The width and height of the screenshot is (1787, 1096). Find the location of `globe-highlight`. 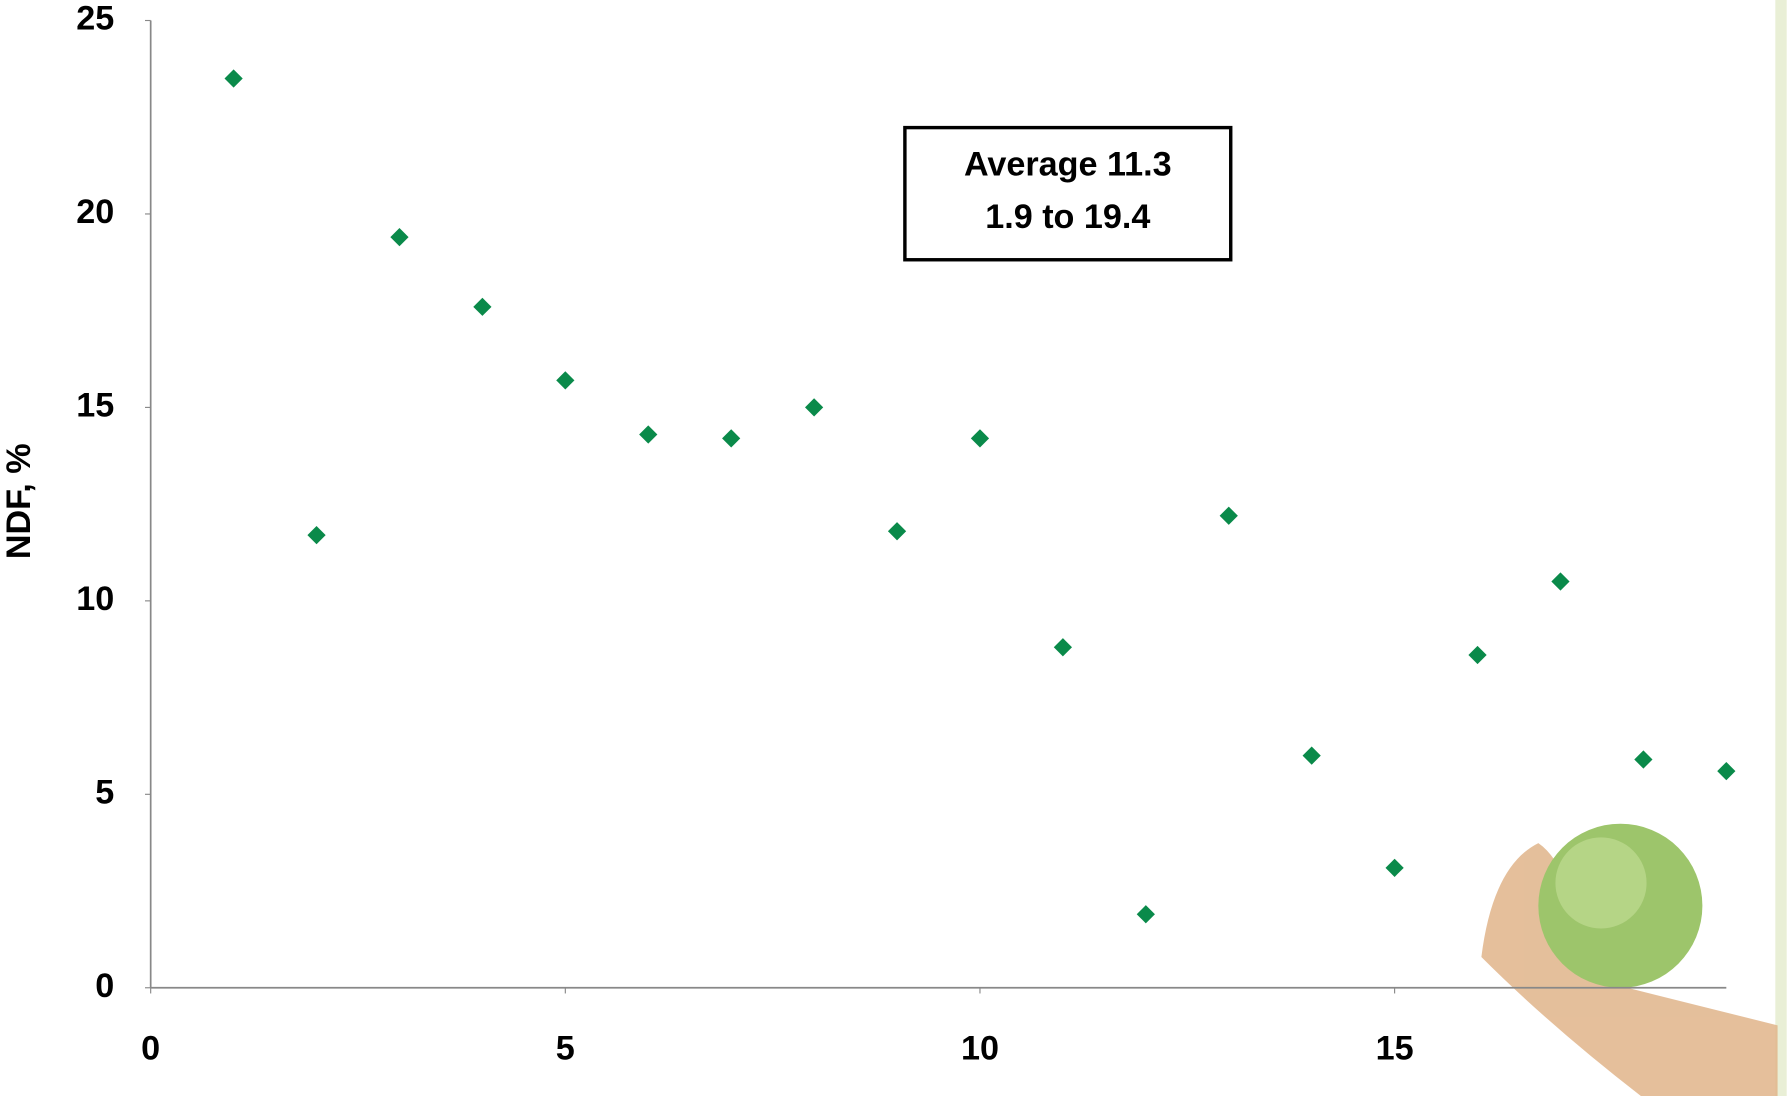

globe-highlight is located at coordinates (1601, 883).